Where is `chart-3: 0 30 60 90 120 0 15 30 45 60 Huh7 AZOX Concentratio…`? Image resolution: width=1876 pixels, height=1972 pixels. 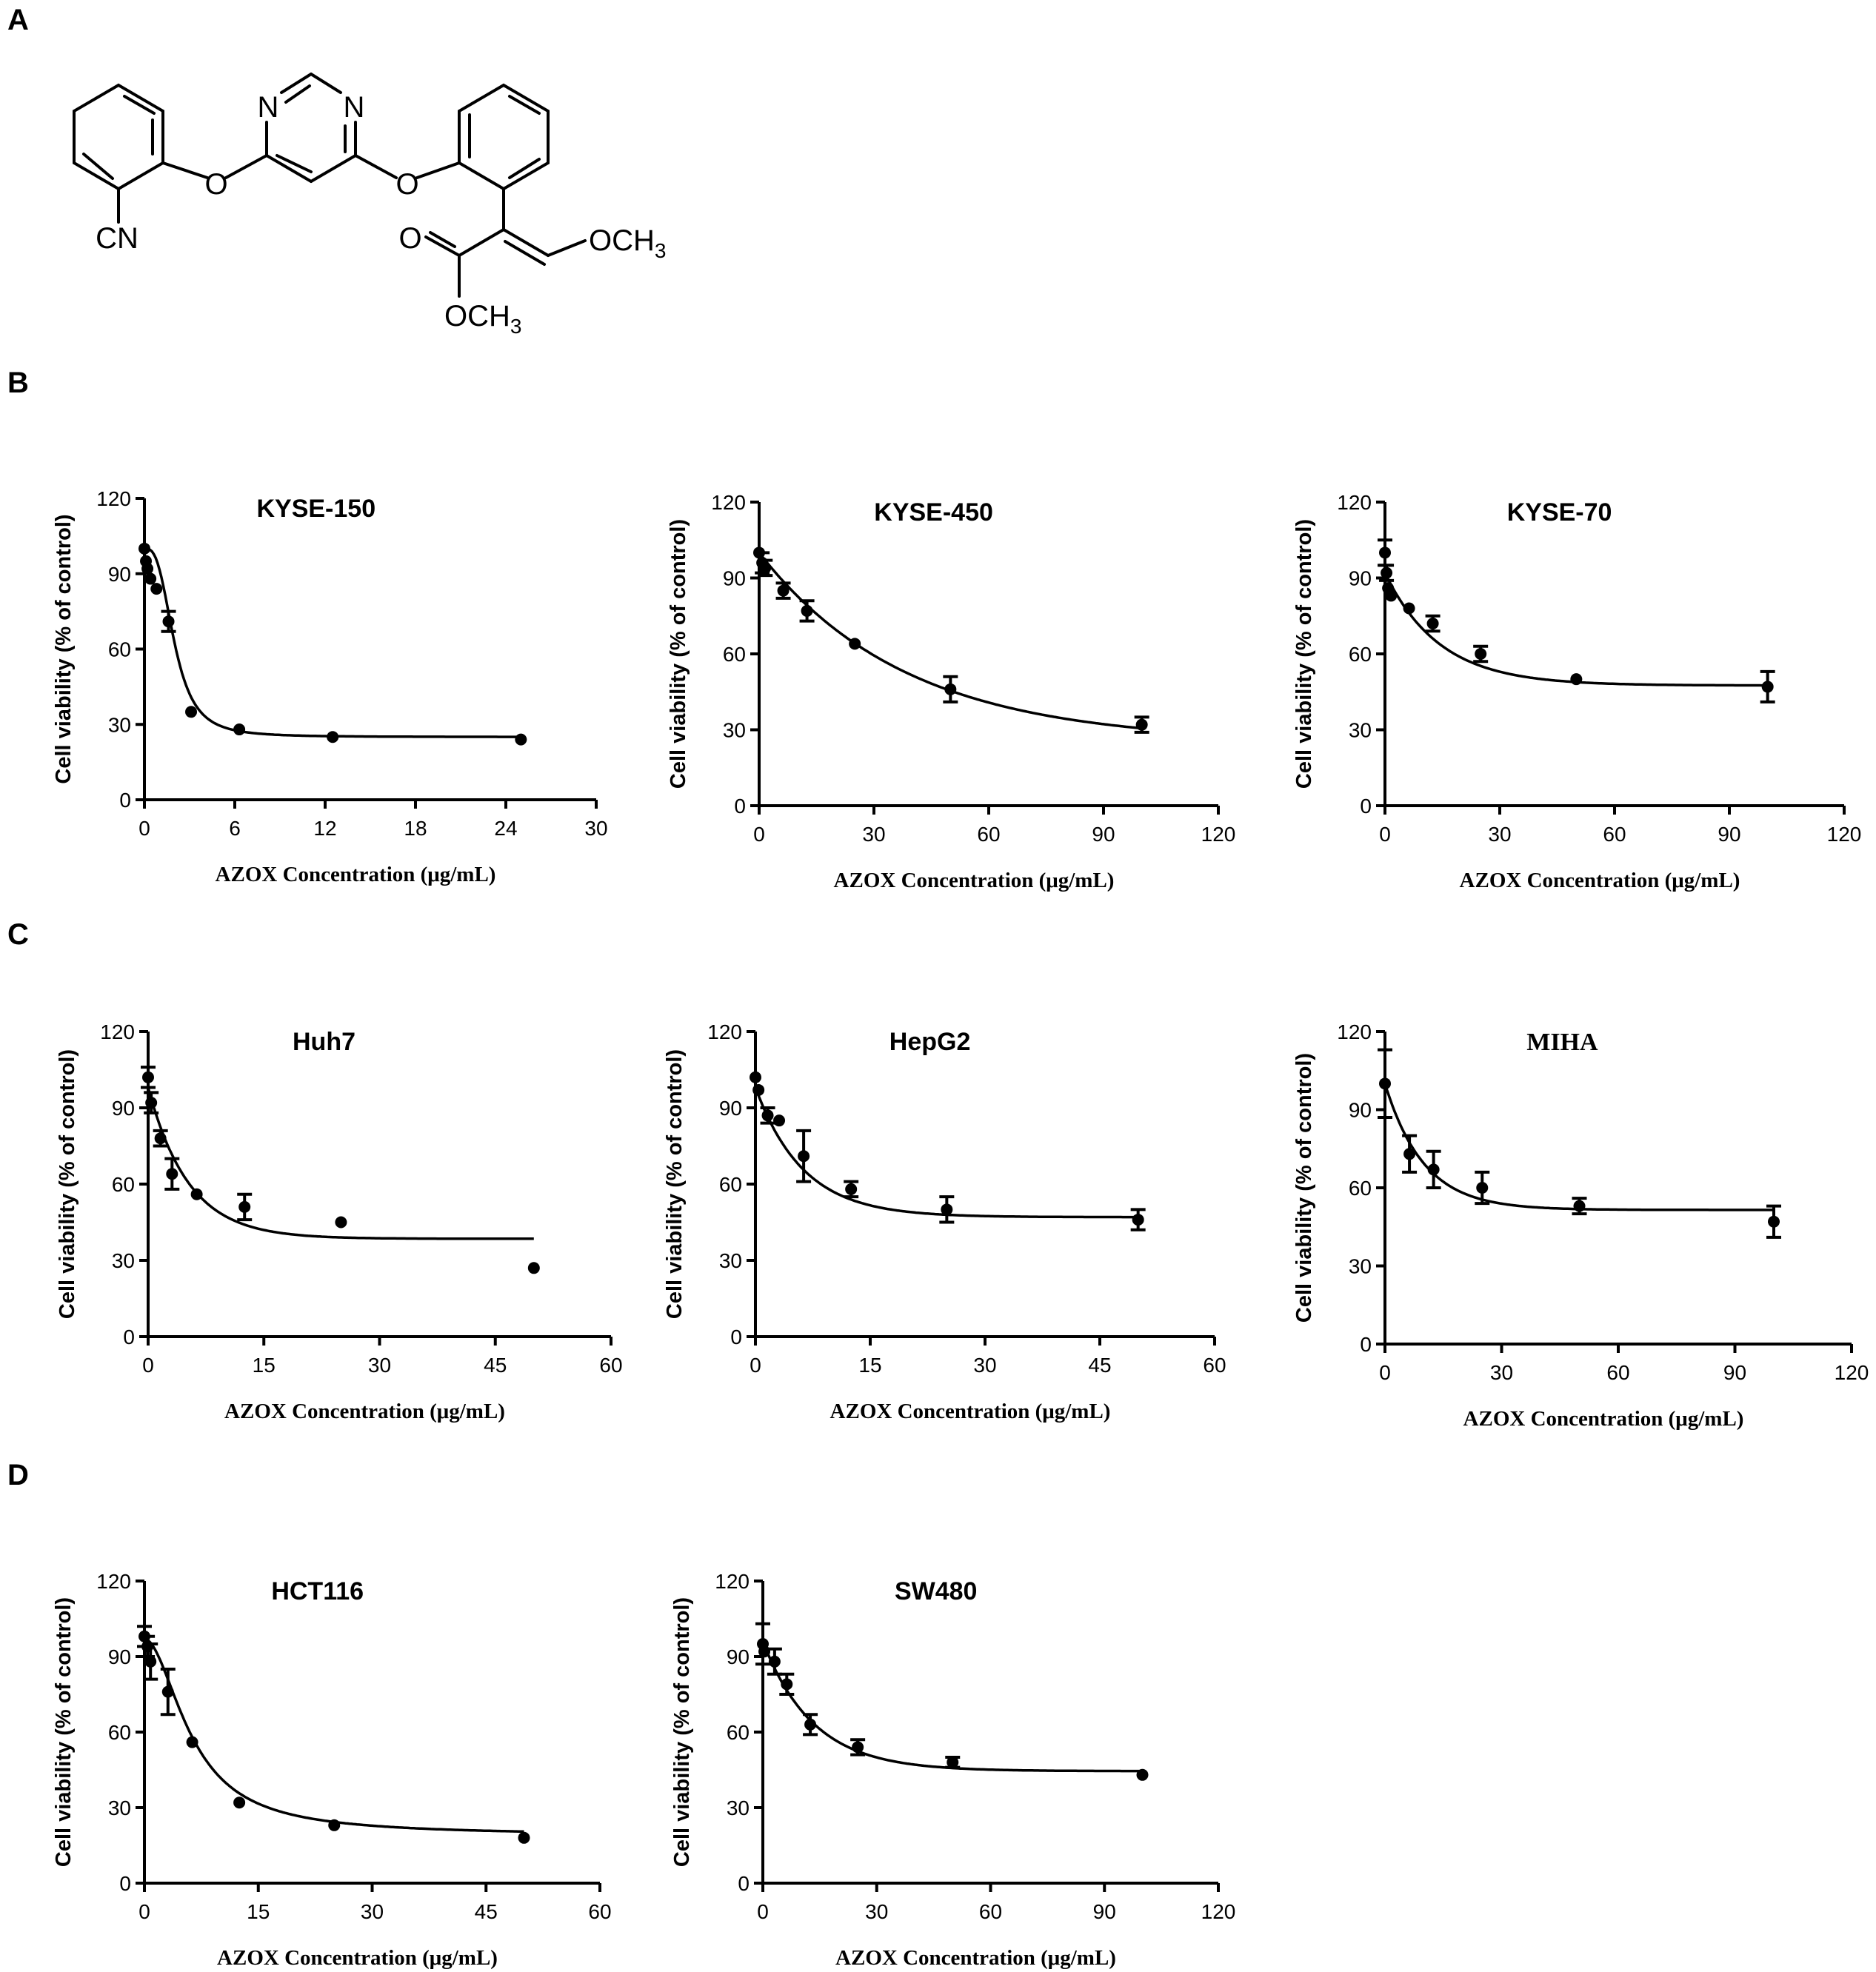 chart-3: 0 30 60 90 120 0 15 30 45 60 Huh7 AZOX Concentratio… is located at coordinates (339, 1222).